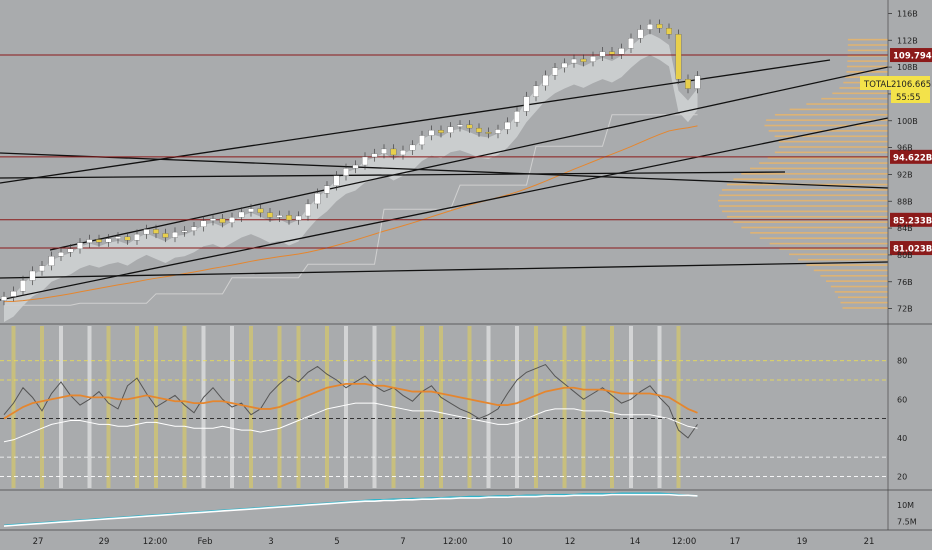  What do you see at coordinates (905, 201) in the screenshot?
I see `price-tick-label: 88B` at bounding box center [905, 201].